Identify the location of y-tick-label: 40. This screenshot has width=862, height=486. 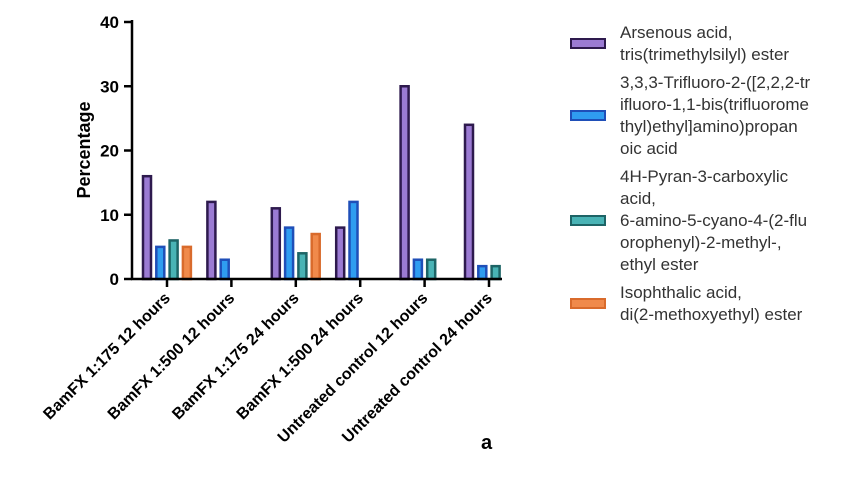
(109, 22).